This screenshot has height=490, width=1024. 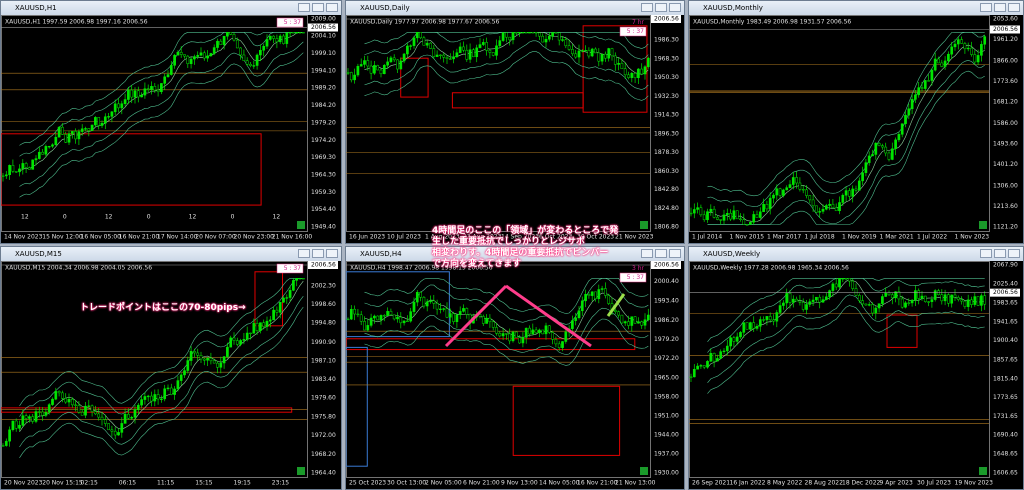 What do you see at coordinates (520, 253) in the screenshot?
I see `note-line: 相変わりす。4時間足の重要抵抗でピンバー` at bounding box center [520, 253].